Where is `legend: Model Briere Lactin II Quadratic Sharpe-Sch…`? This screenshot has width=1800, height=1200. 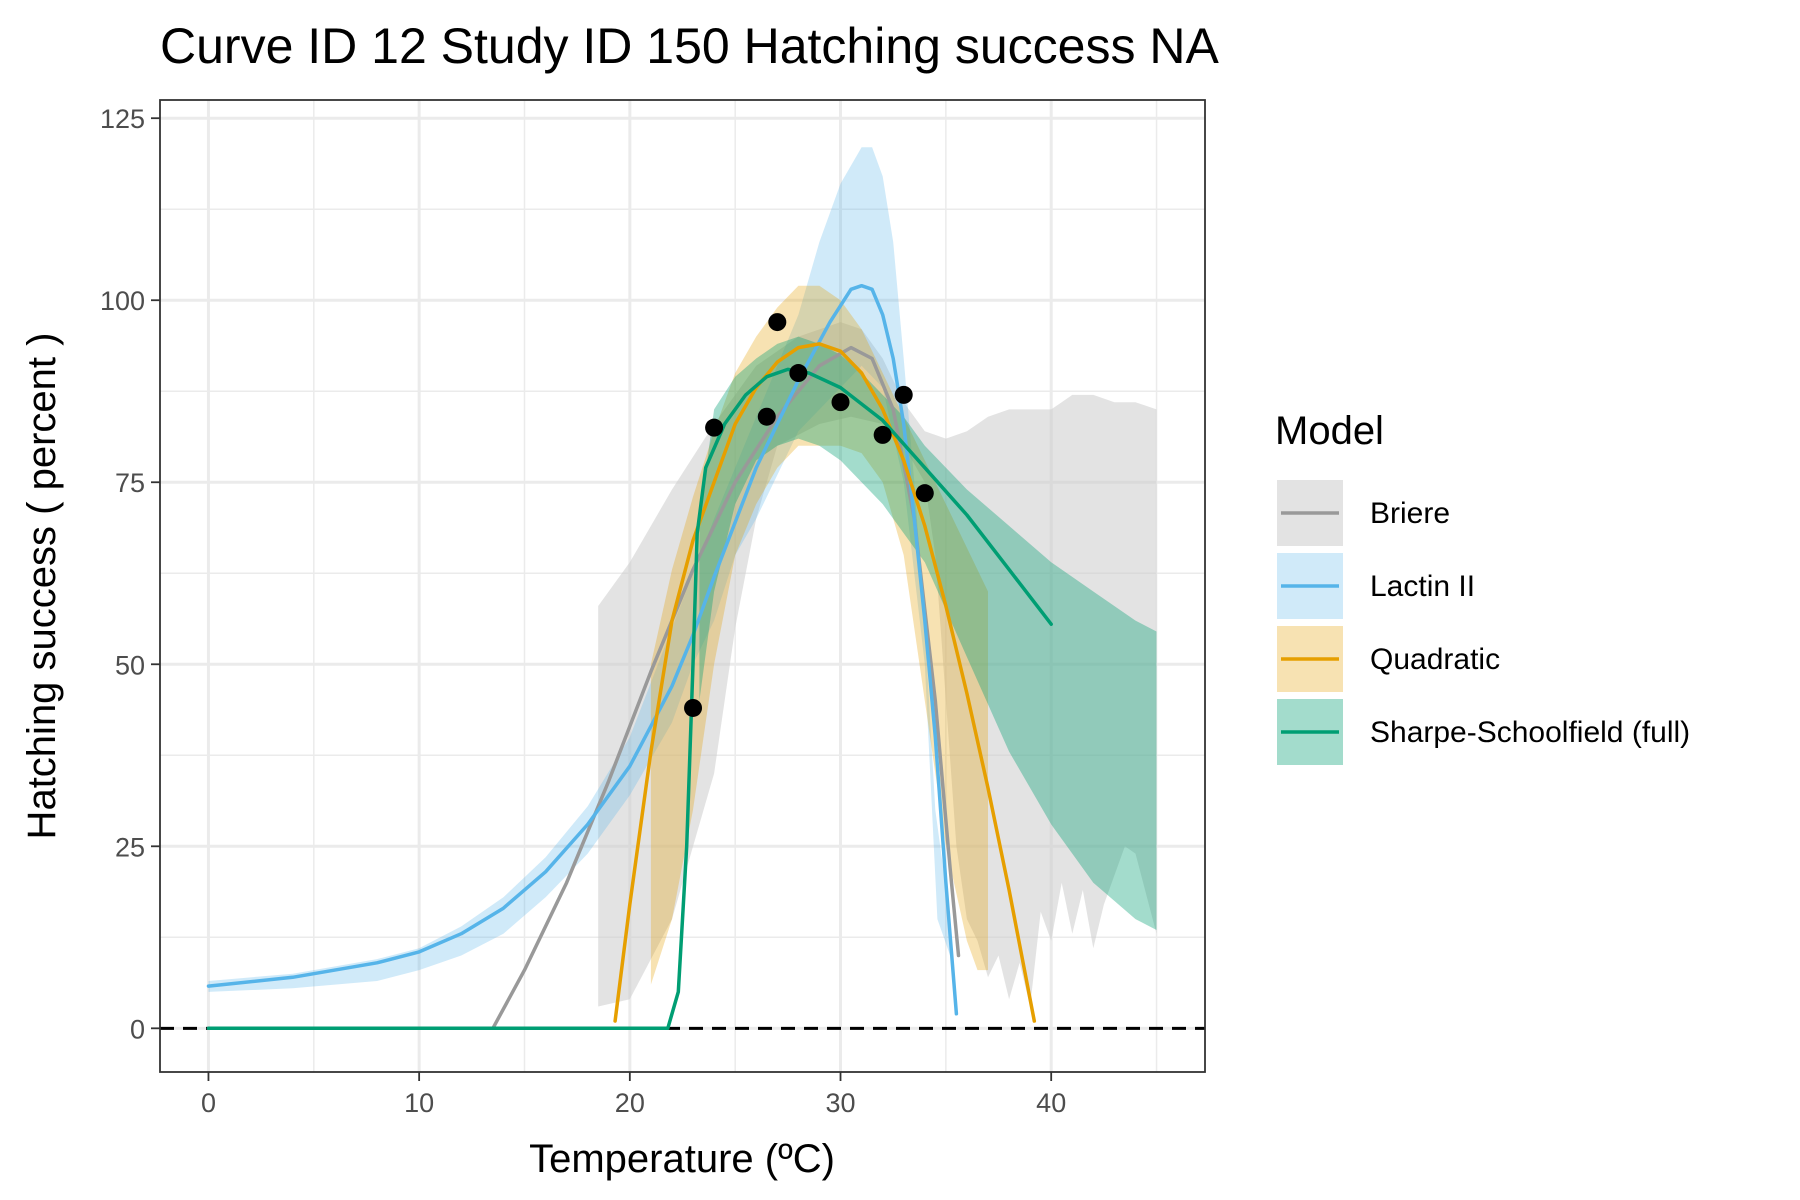
legend: Model Briere Lactin II Quadratic Sharpe-Sch… is located at coordinates (1482, 587).